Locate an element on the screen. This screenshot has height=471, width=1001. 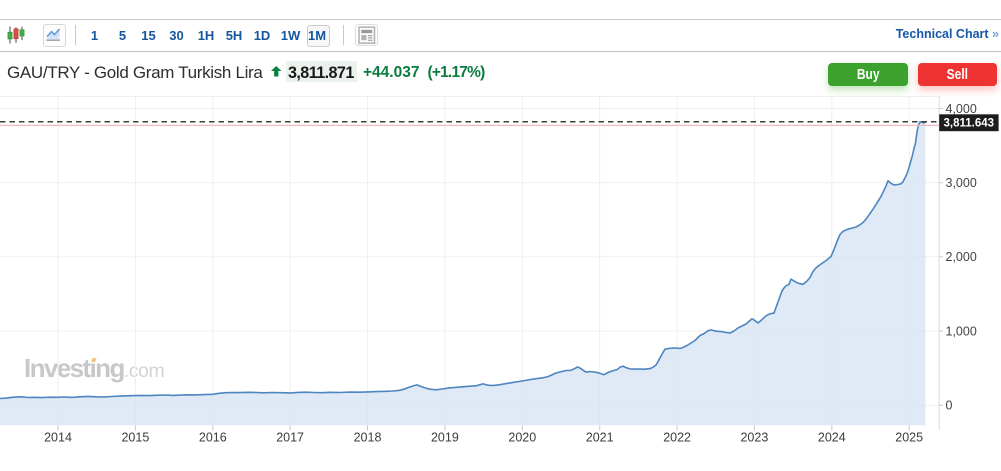
svg-text: 2024 is located at coordinates (832, 438).